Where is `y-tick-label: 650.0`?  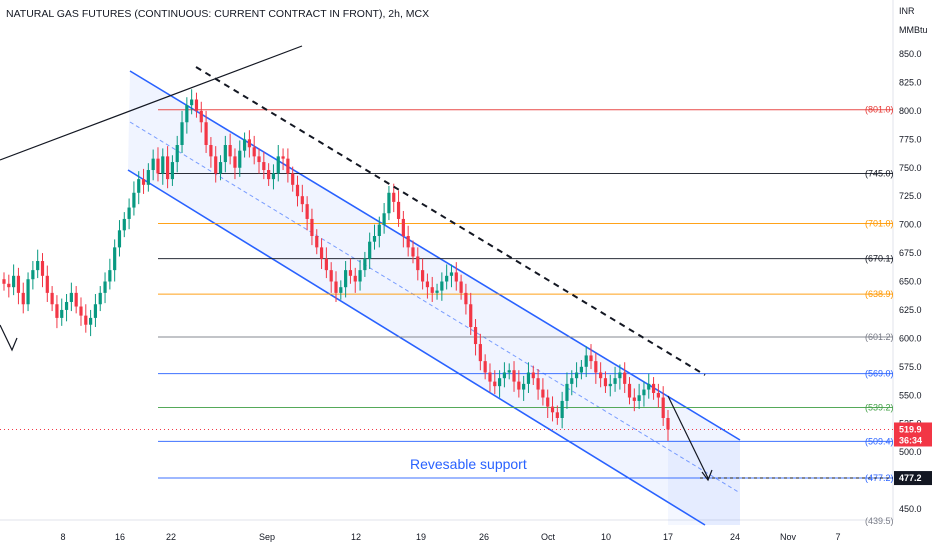 y-tick-label: 650.0 is located at coordinates (910, 282).